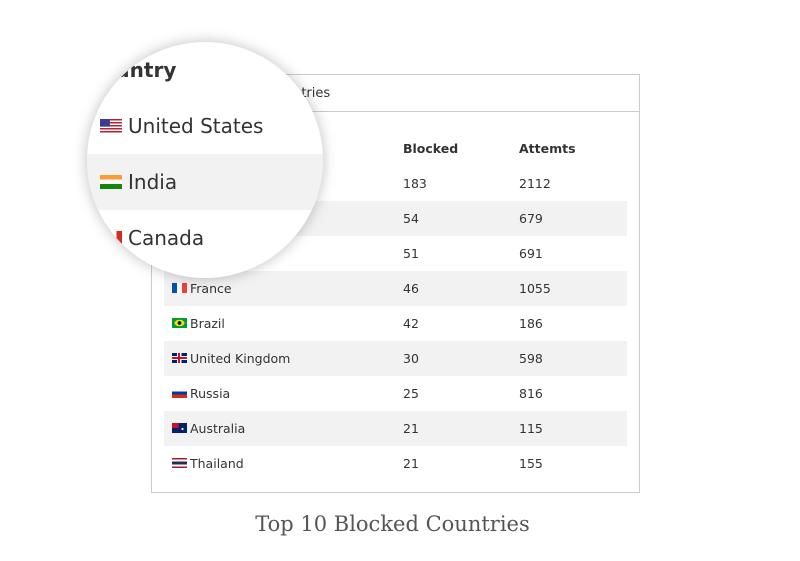 This screenshot has height=561, width=800. Describe the element at coordinates (411, 323) in the screenshot. I see `cell: 42` at that location.